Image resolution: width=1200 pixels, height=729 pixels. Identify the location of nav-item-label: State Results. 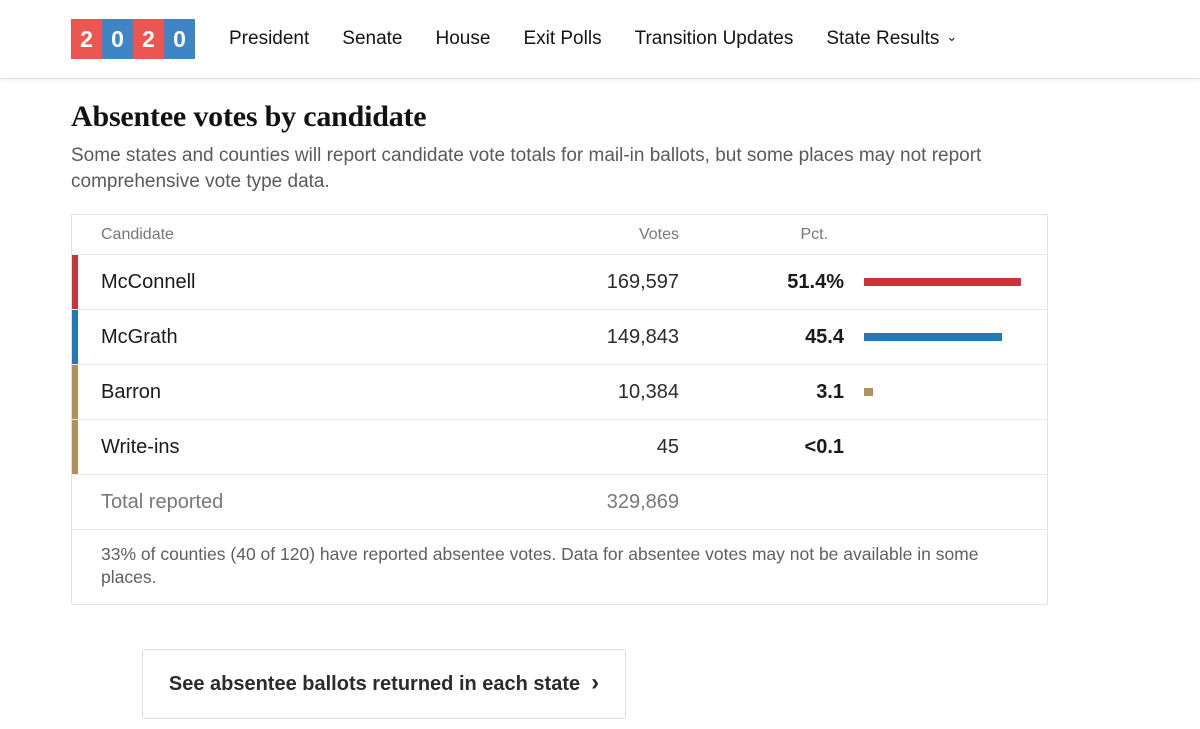
(883, 38).